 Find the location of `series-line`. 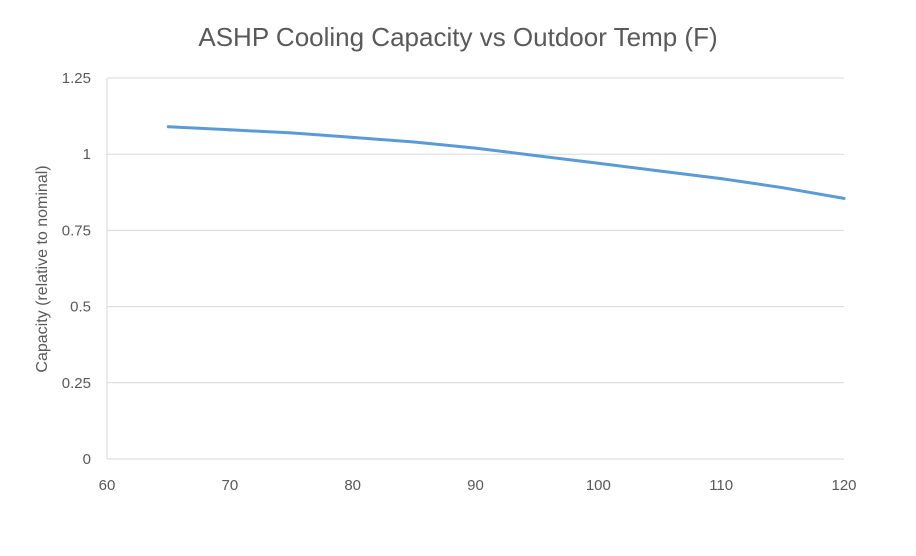

series-line is located at coordinates (506, 162).